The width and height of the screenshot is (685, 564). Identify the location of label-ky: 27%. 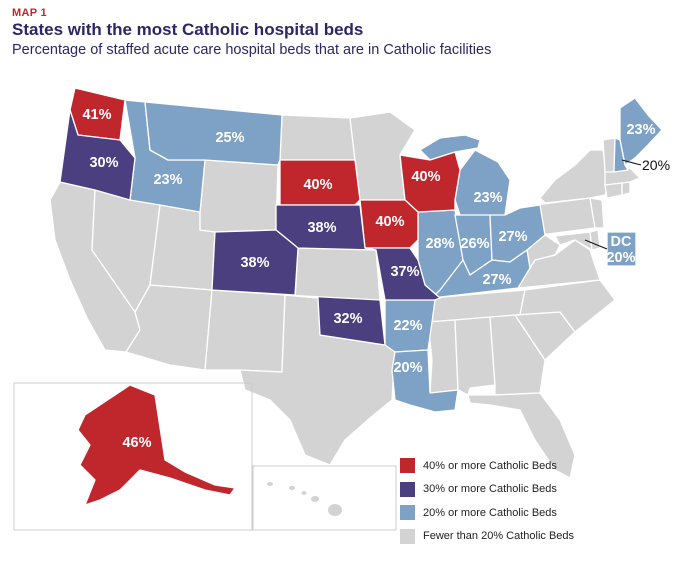
(496, 280).